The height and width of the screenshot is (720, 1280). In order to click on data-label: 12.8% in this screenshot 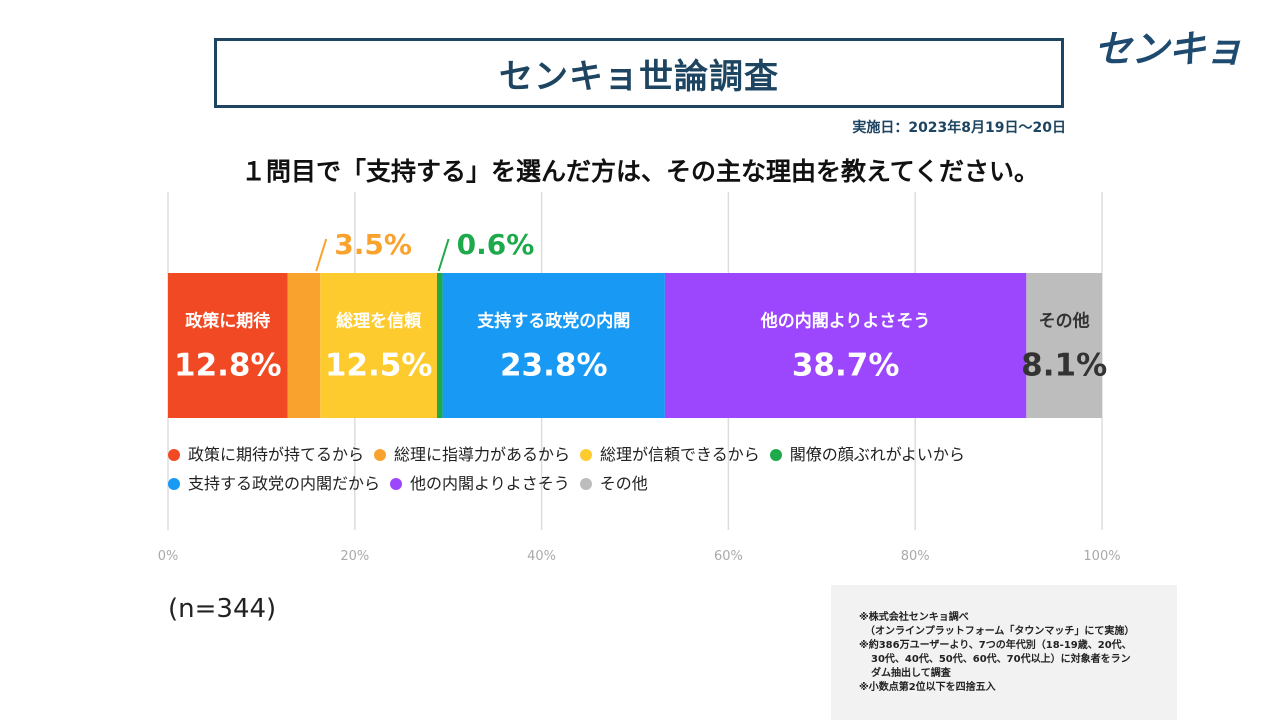, I will do `click(228, 366)`.